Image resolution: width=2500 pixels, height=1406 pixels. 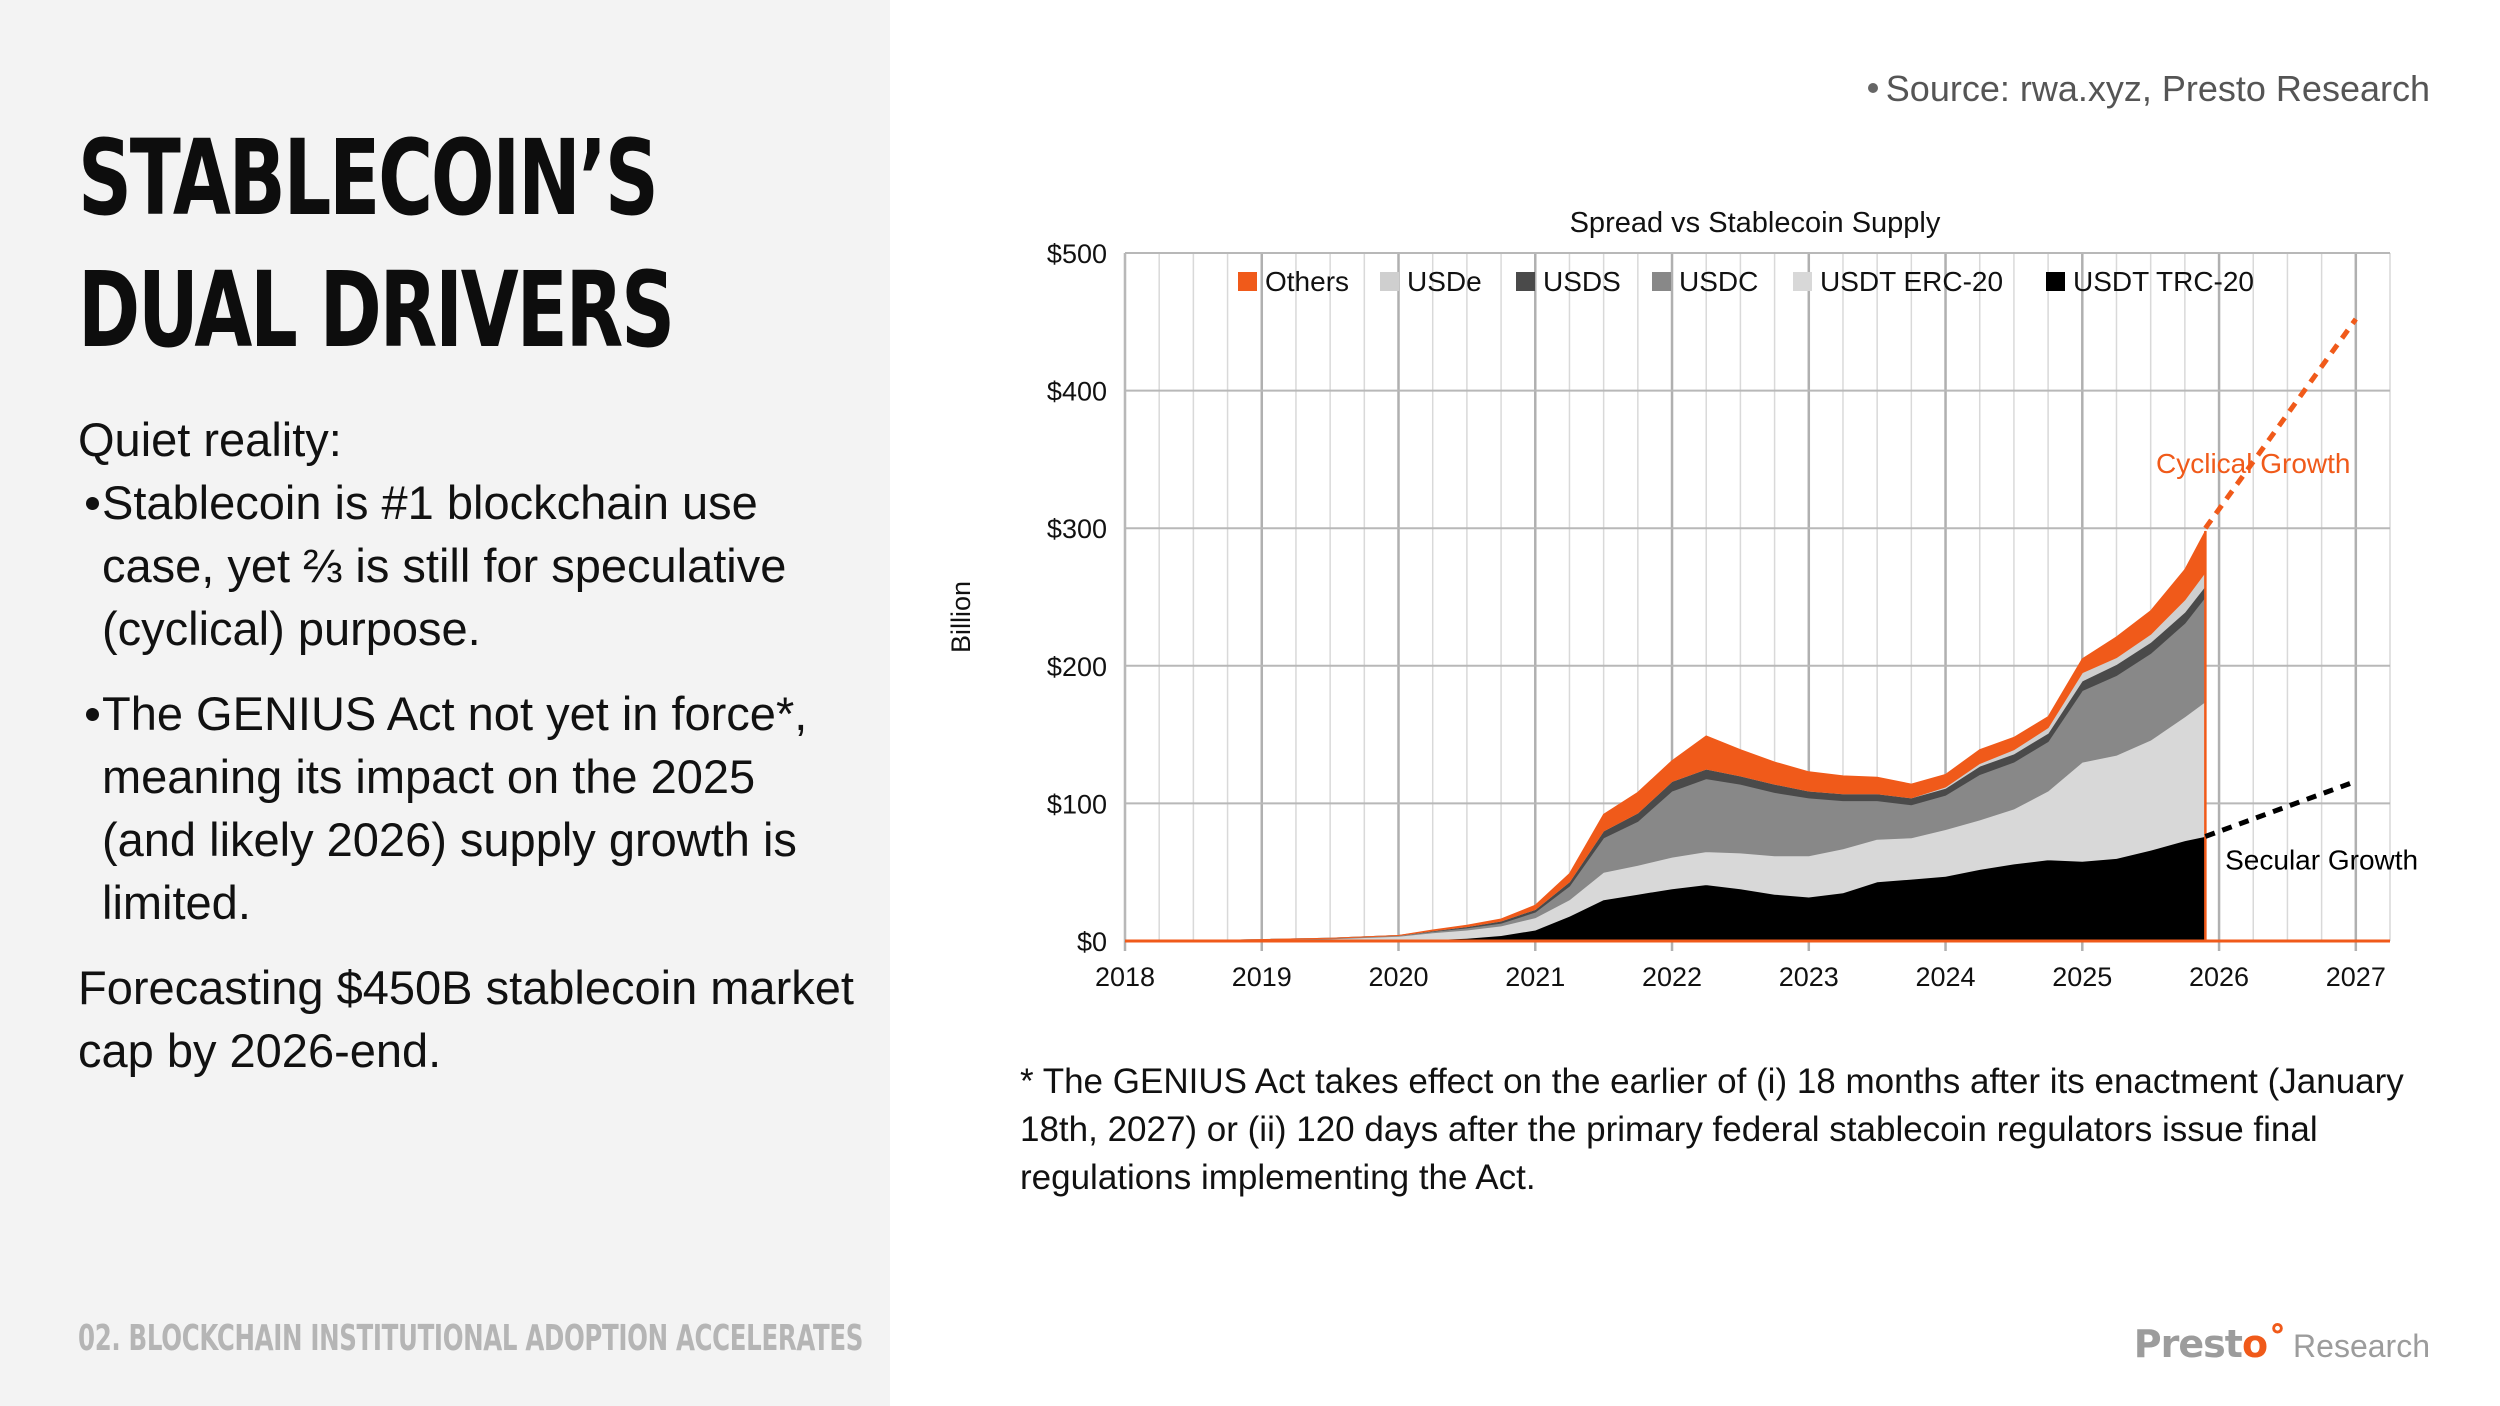 I want to click on legend-label: Others, so click(x=1307, y=281).